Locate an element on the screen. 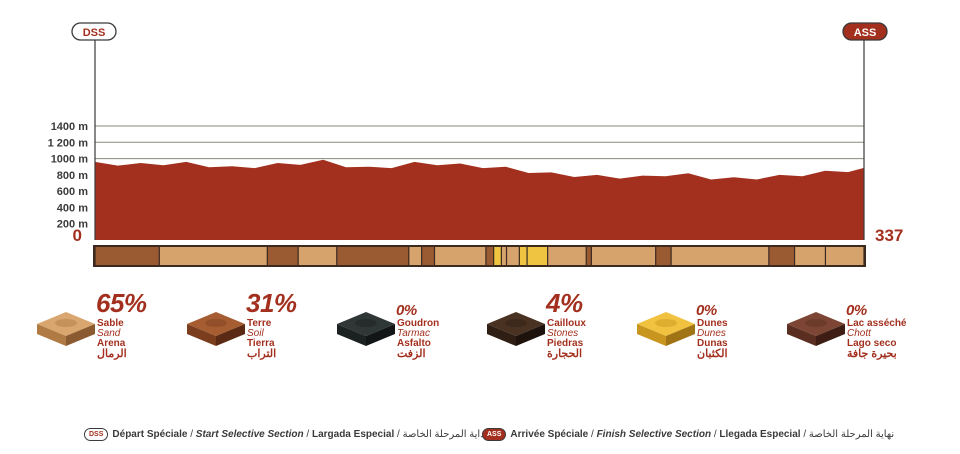 The width and height of the screenshot is (960, 454). dss-badge-label: DSS is located at coordinates (94, 33).